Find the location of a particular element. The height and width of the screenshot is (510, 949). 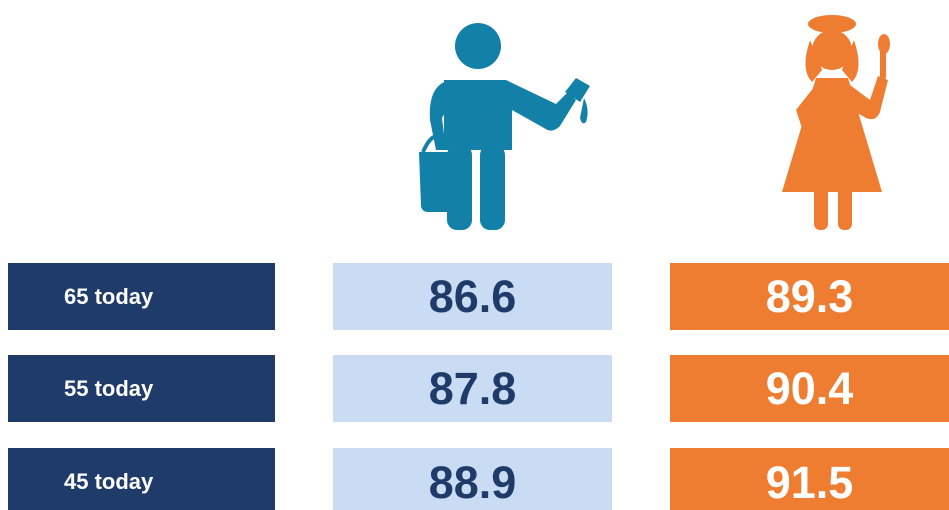

man-painter-icon is located at coordinates (504, 126).